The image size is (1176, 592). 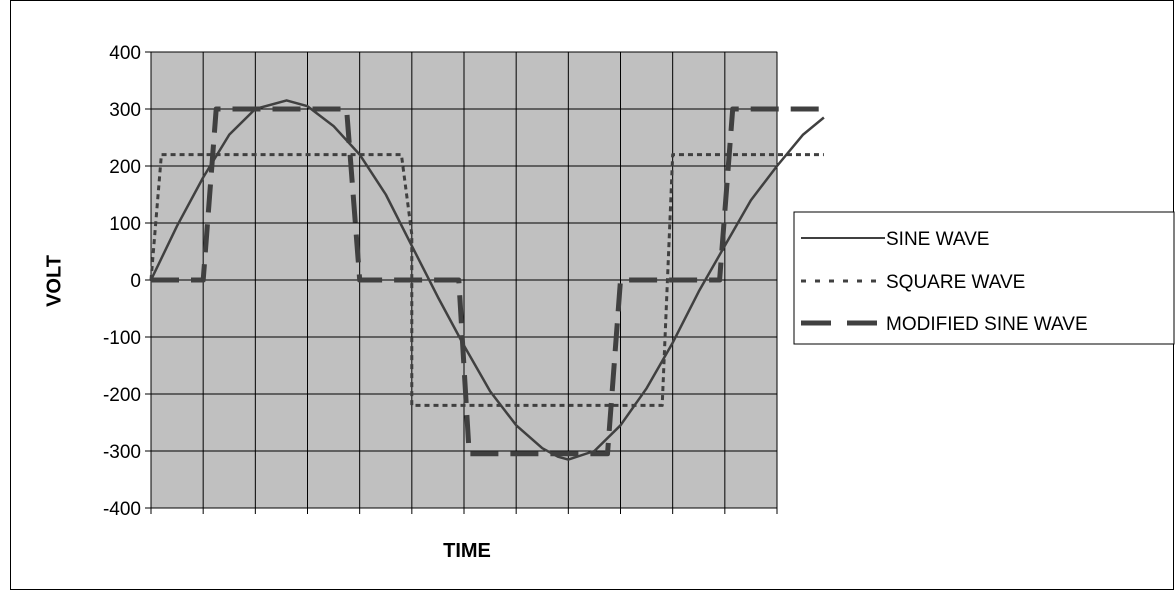 What do you see at coordinates (127, 281) in the screenshot?
I see `y-axis-ticks: 400 300 200 100 0 -100 -200 -300 -400` at bounding box center [127, 281].